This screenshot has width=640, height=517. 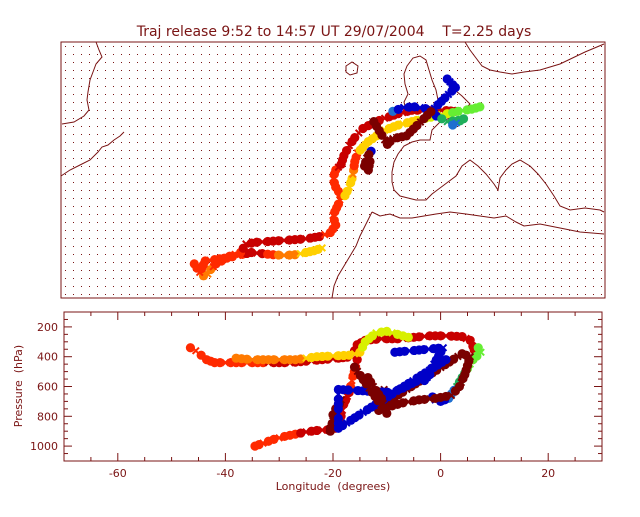 What do you see at coordinates (338, 389) in the screenshot?
I see `trajectory-point` at bounding box center [338, 389].